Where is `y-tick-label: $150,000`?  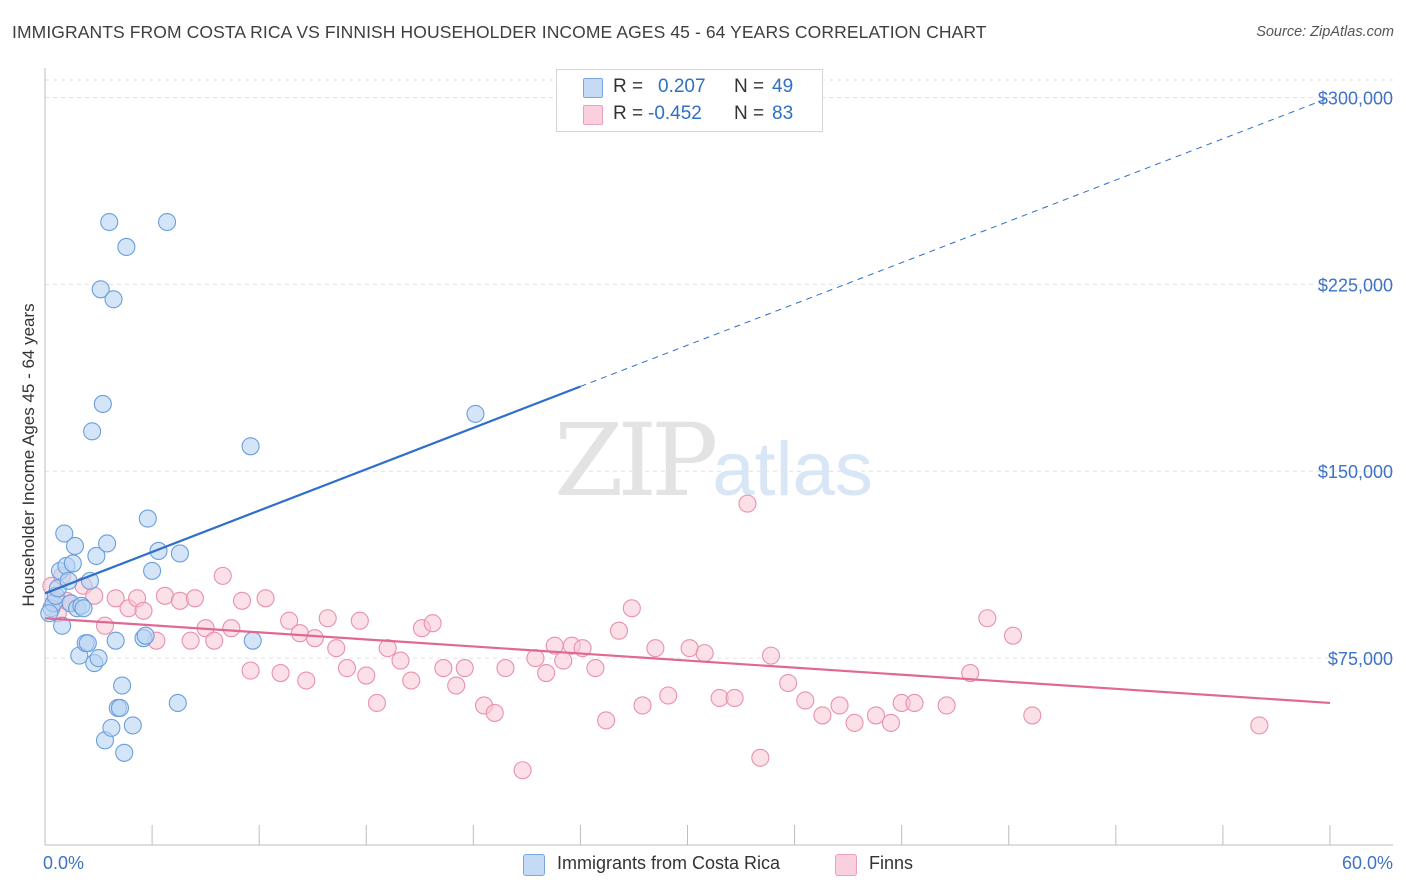
y-tick-label: $150,000 is located at coordinates (1355, 472).